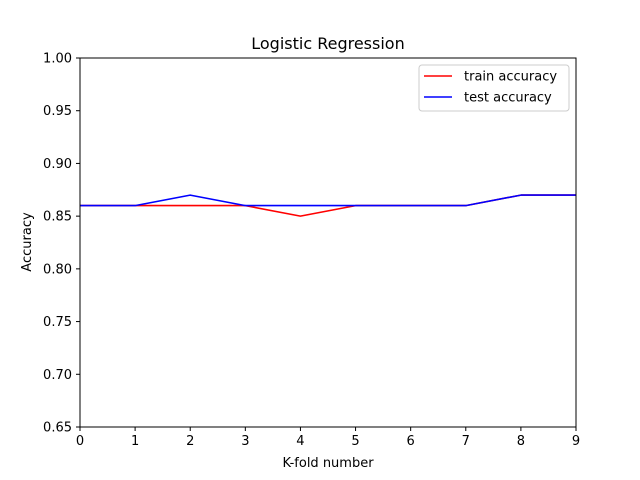 This screenshot has height=480, width=640. Describe the element at coordinates (510, 77) in the screenshot. I see `legend-label-train-accuracy: train accuracy` at that location.